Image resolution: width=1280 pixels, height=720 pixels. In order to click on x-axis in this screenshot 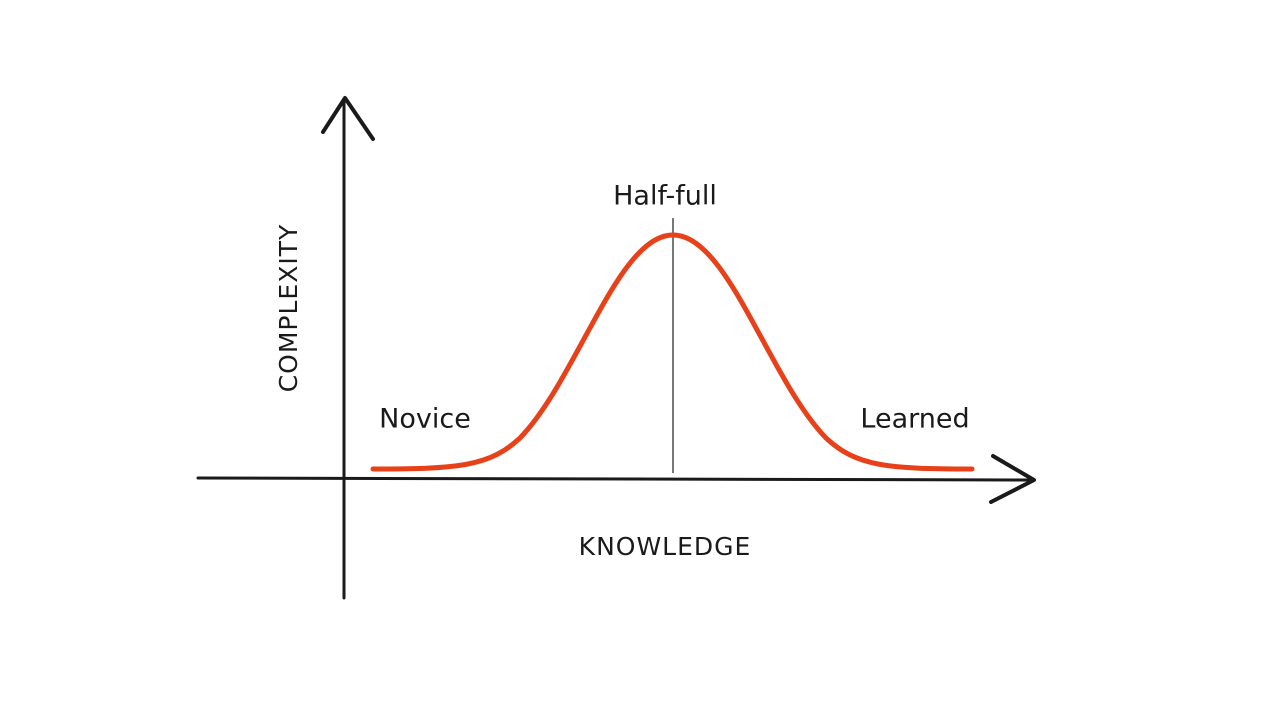, I will do `click(615, 479)`.